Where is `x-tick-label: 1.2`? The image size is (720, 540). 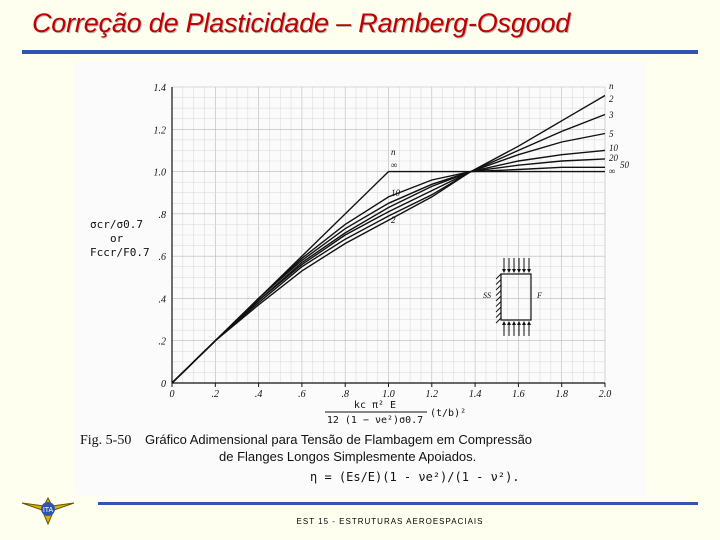 x-tick-label: 1.2 is located at coordinates (432, 394).